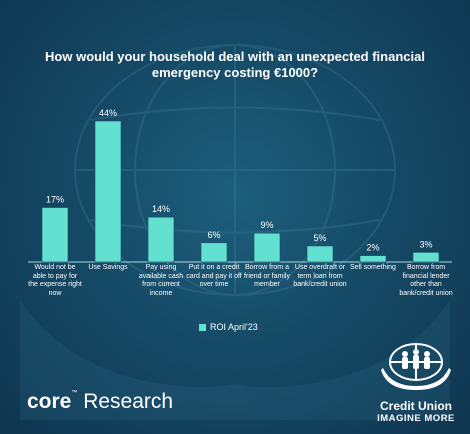 This screenshot has height=434, width=470. I want to click on brand-name: Credit Union, so click(416, 406).